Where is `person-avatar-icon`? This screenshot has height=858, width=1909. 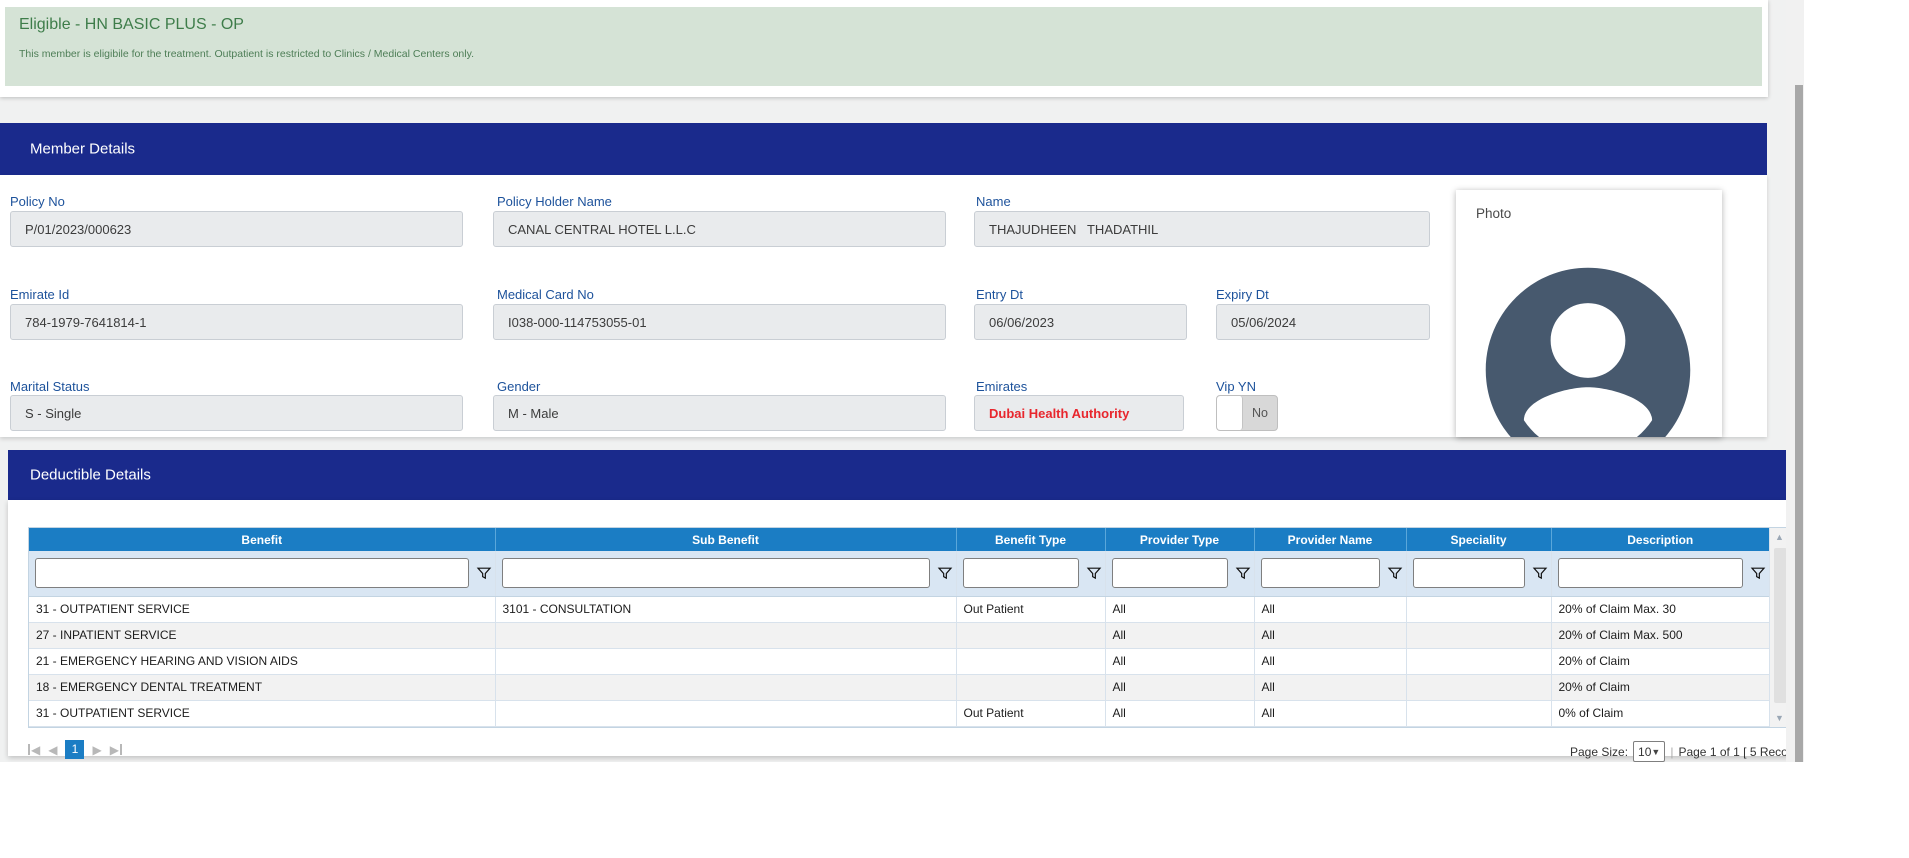
person-avatar-icon is located at coordinates (1588, 352).